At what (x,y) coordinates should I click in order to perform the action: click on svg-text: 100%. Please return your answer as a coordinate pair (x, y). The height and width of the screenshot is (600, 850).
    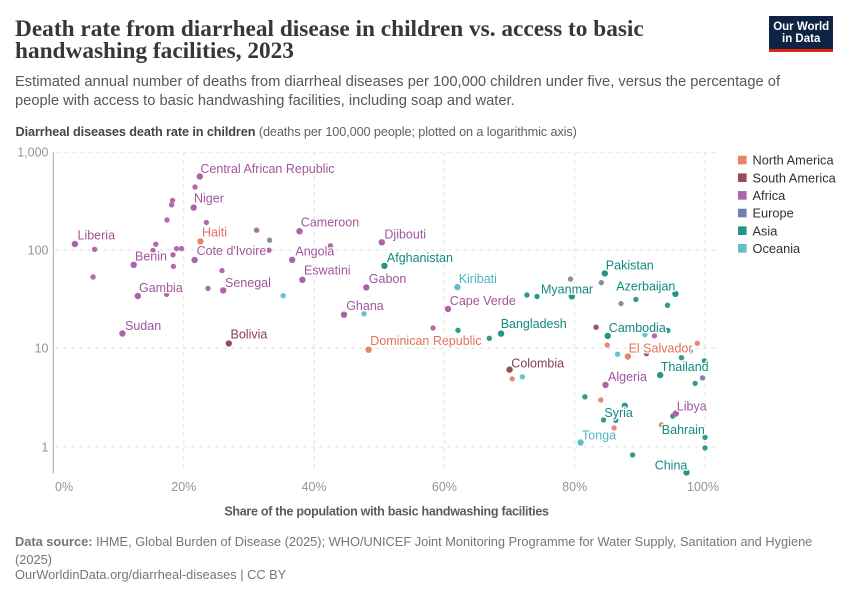
    Looking at the image, I should click on (703, 487).